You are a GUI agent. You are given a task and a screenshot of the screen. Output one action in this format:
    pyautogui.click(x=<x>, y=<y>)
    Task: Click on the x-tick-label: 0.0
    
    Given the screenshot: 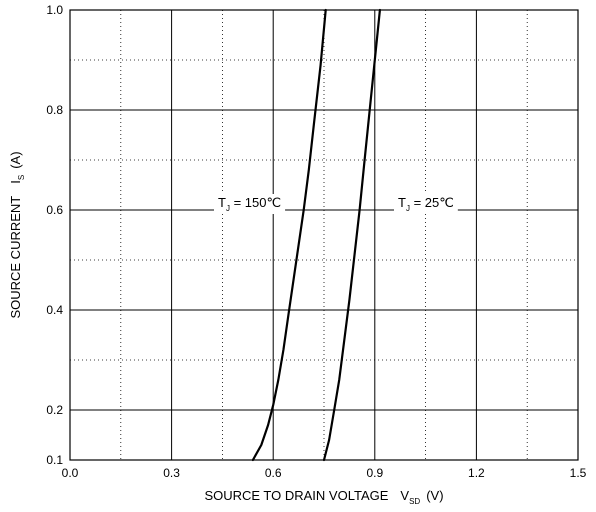 What is the action you would take?
    pyautogui.click(x=70, y=473)
    